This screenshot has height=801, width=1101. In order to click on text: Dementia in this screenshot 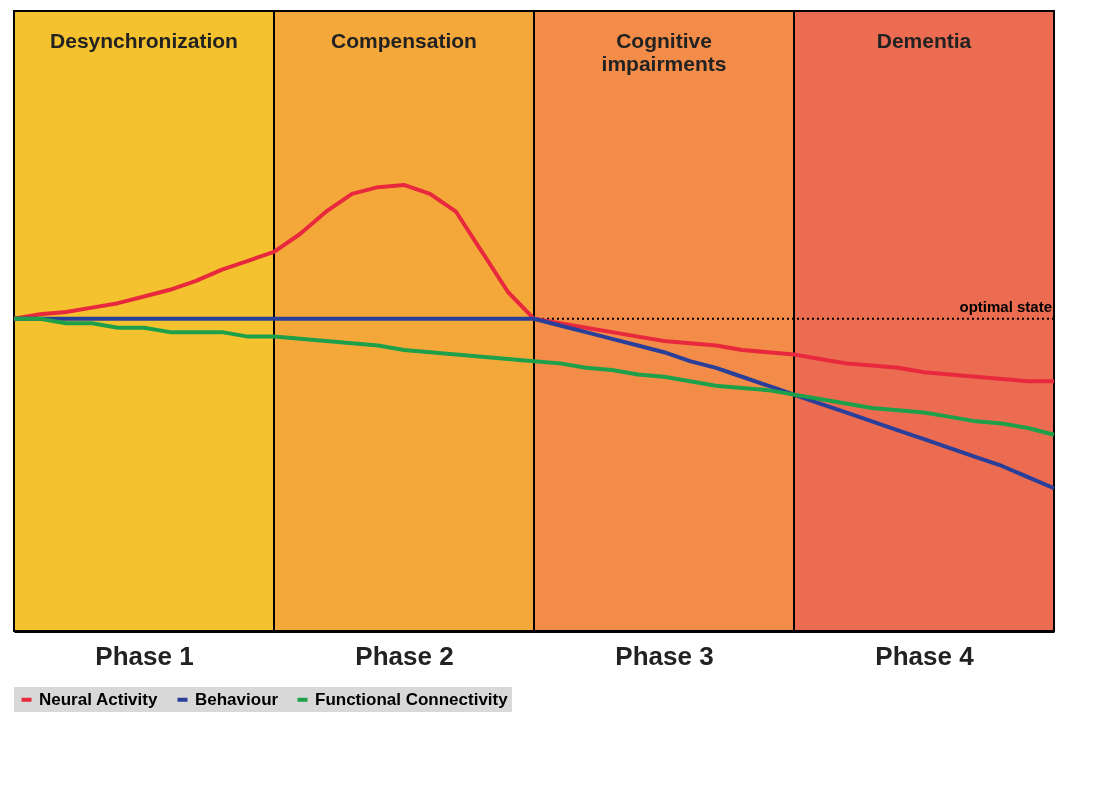, I will do `click(924, 40)`.